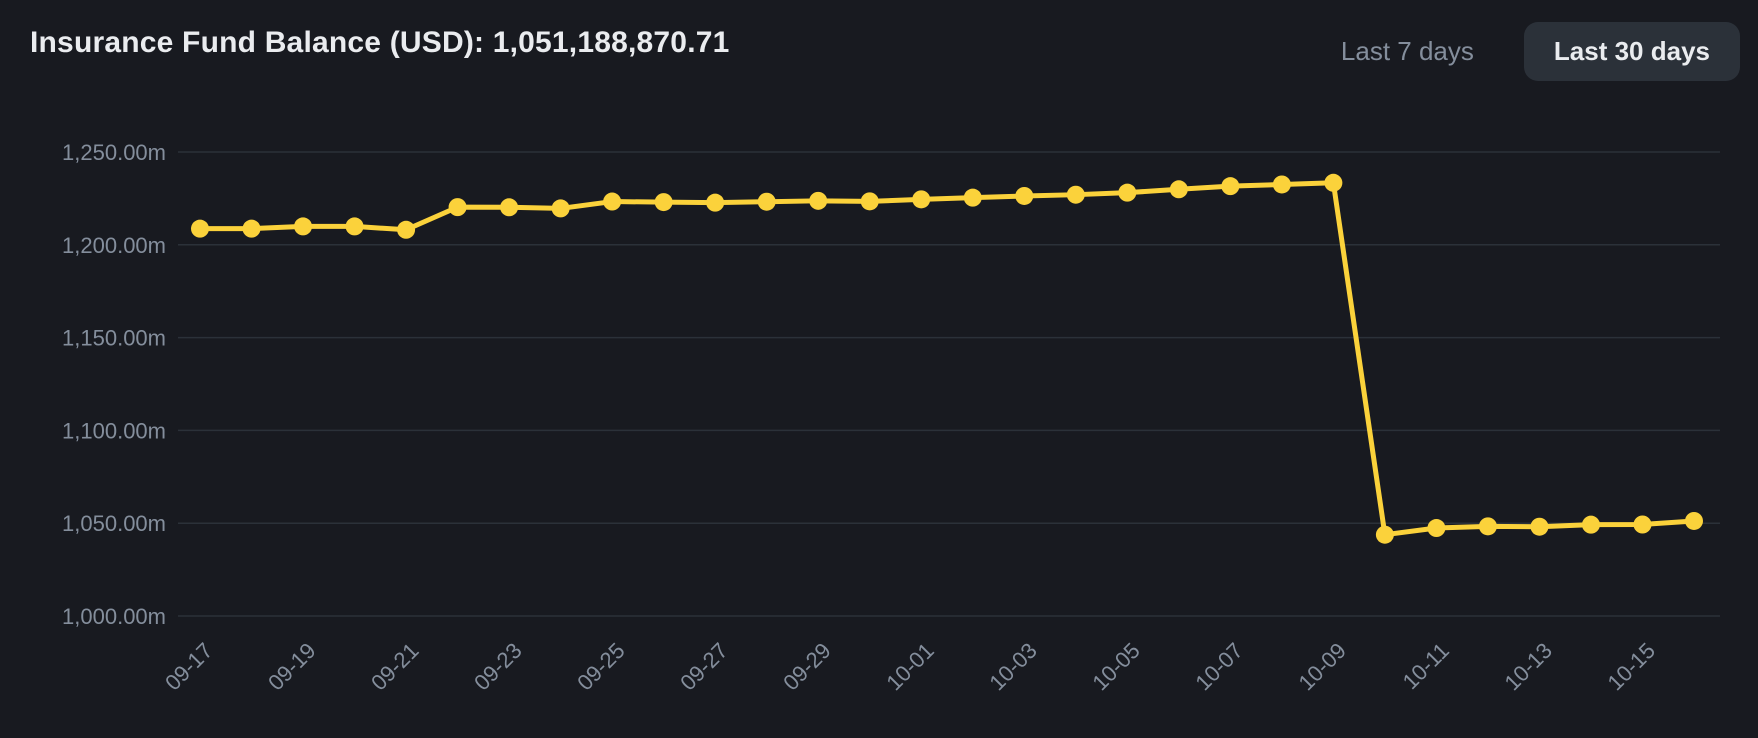  Describe the element at coordinates (114, 523) in the screenshot. I see `y-tick-label: 1,050.00m` at that location.